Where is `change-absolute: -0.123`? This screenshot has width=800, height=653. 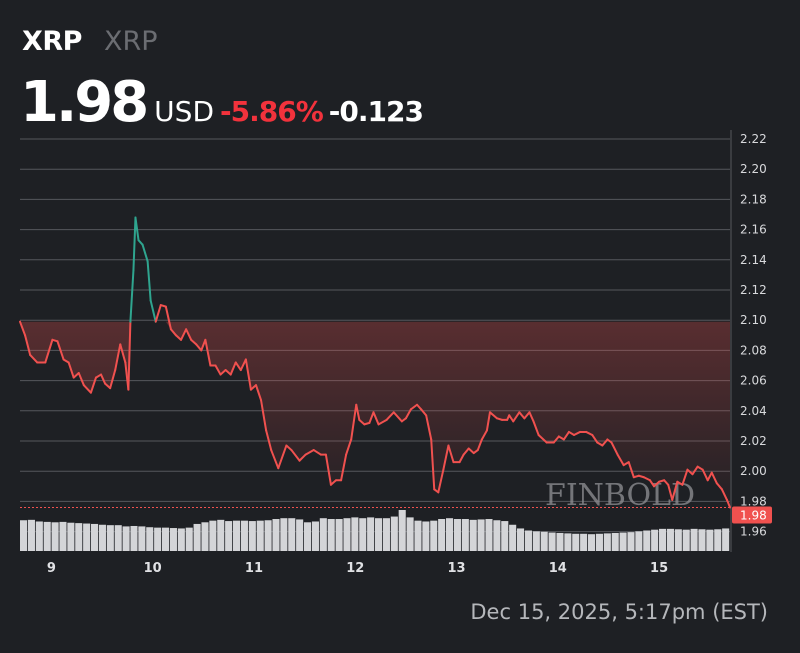
change-absolute: -0.123 is located at coordinates (376, 111).